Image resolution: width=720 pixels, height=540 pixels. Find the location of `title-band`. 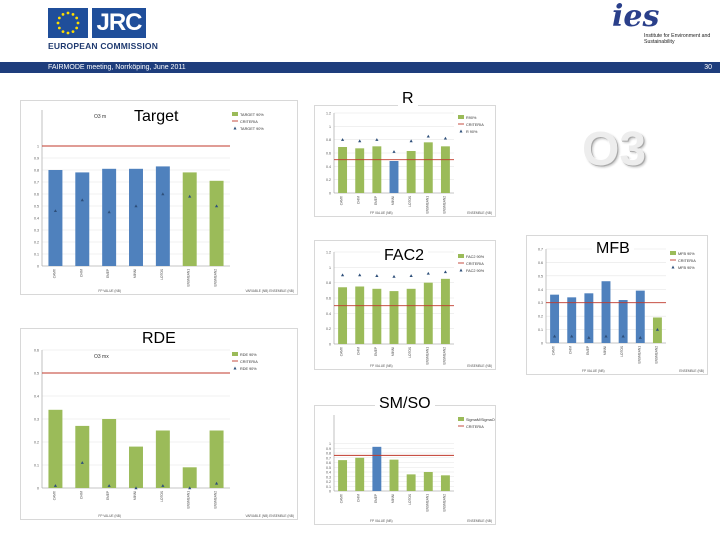

title-band is located at coordinates (360, 67).